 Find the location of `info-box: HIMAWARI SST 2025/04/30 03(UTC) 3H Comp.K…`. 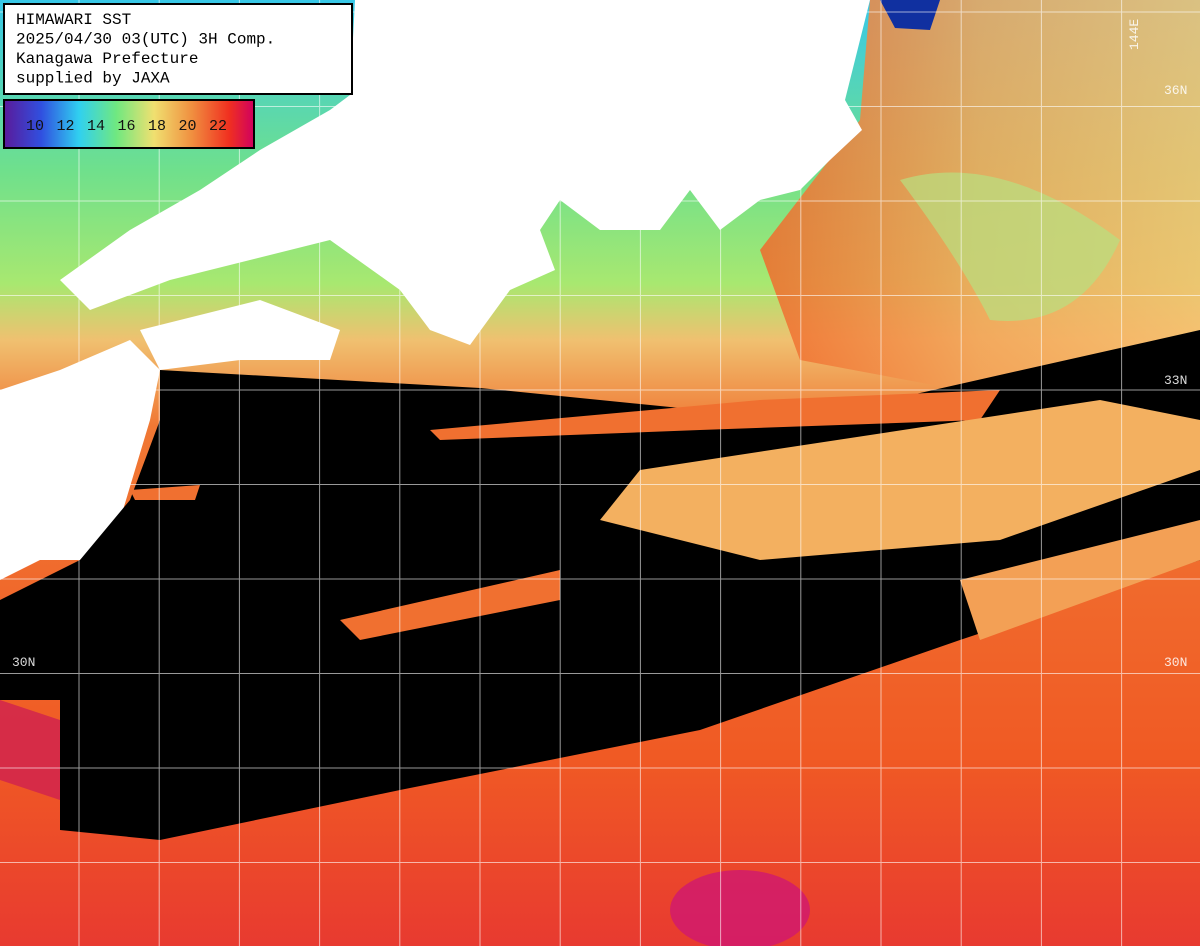

info-box: HIMAWARI SST 2025/04/30 03(UTC) 3H Comp.K… is located at coordinates (178, 49).